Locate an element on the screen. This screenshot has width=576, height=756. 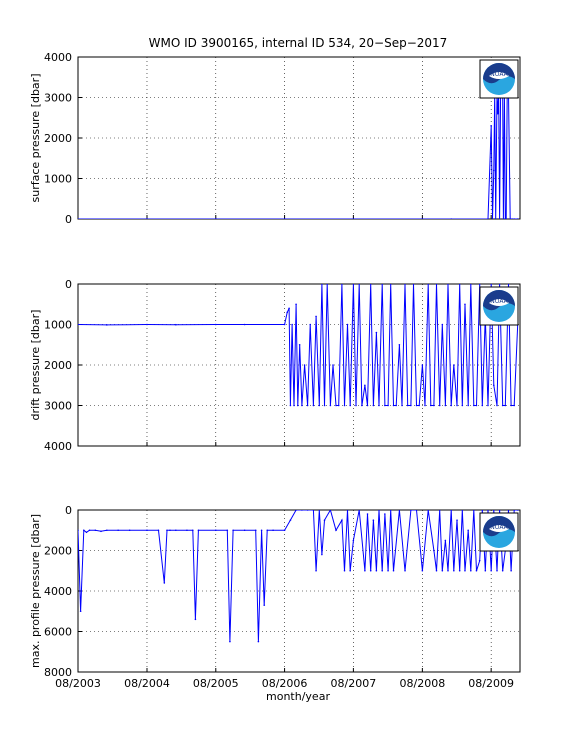
x-tick-label: 08/2007 is located at coordinates (354, 683).